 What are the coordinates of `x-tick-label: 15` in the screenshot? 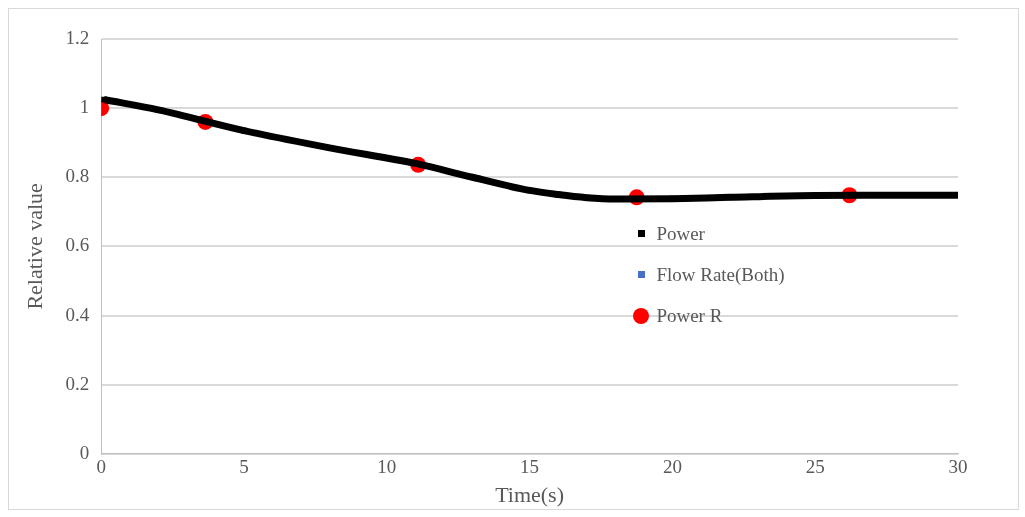 It's located at (530, 467).